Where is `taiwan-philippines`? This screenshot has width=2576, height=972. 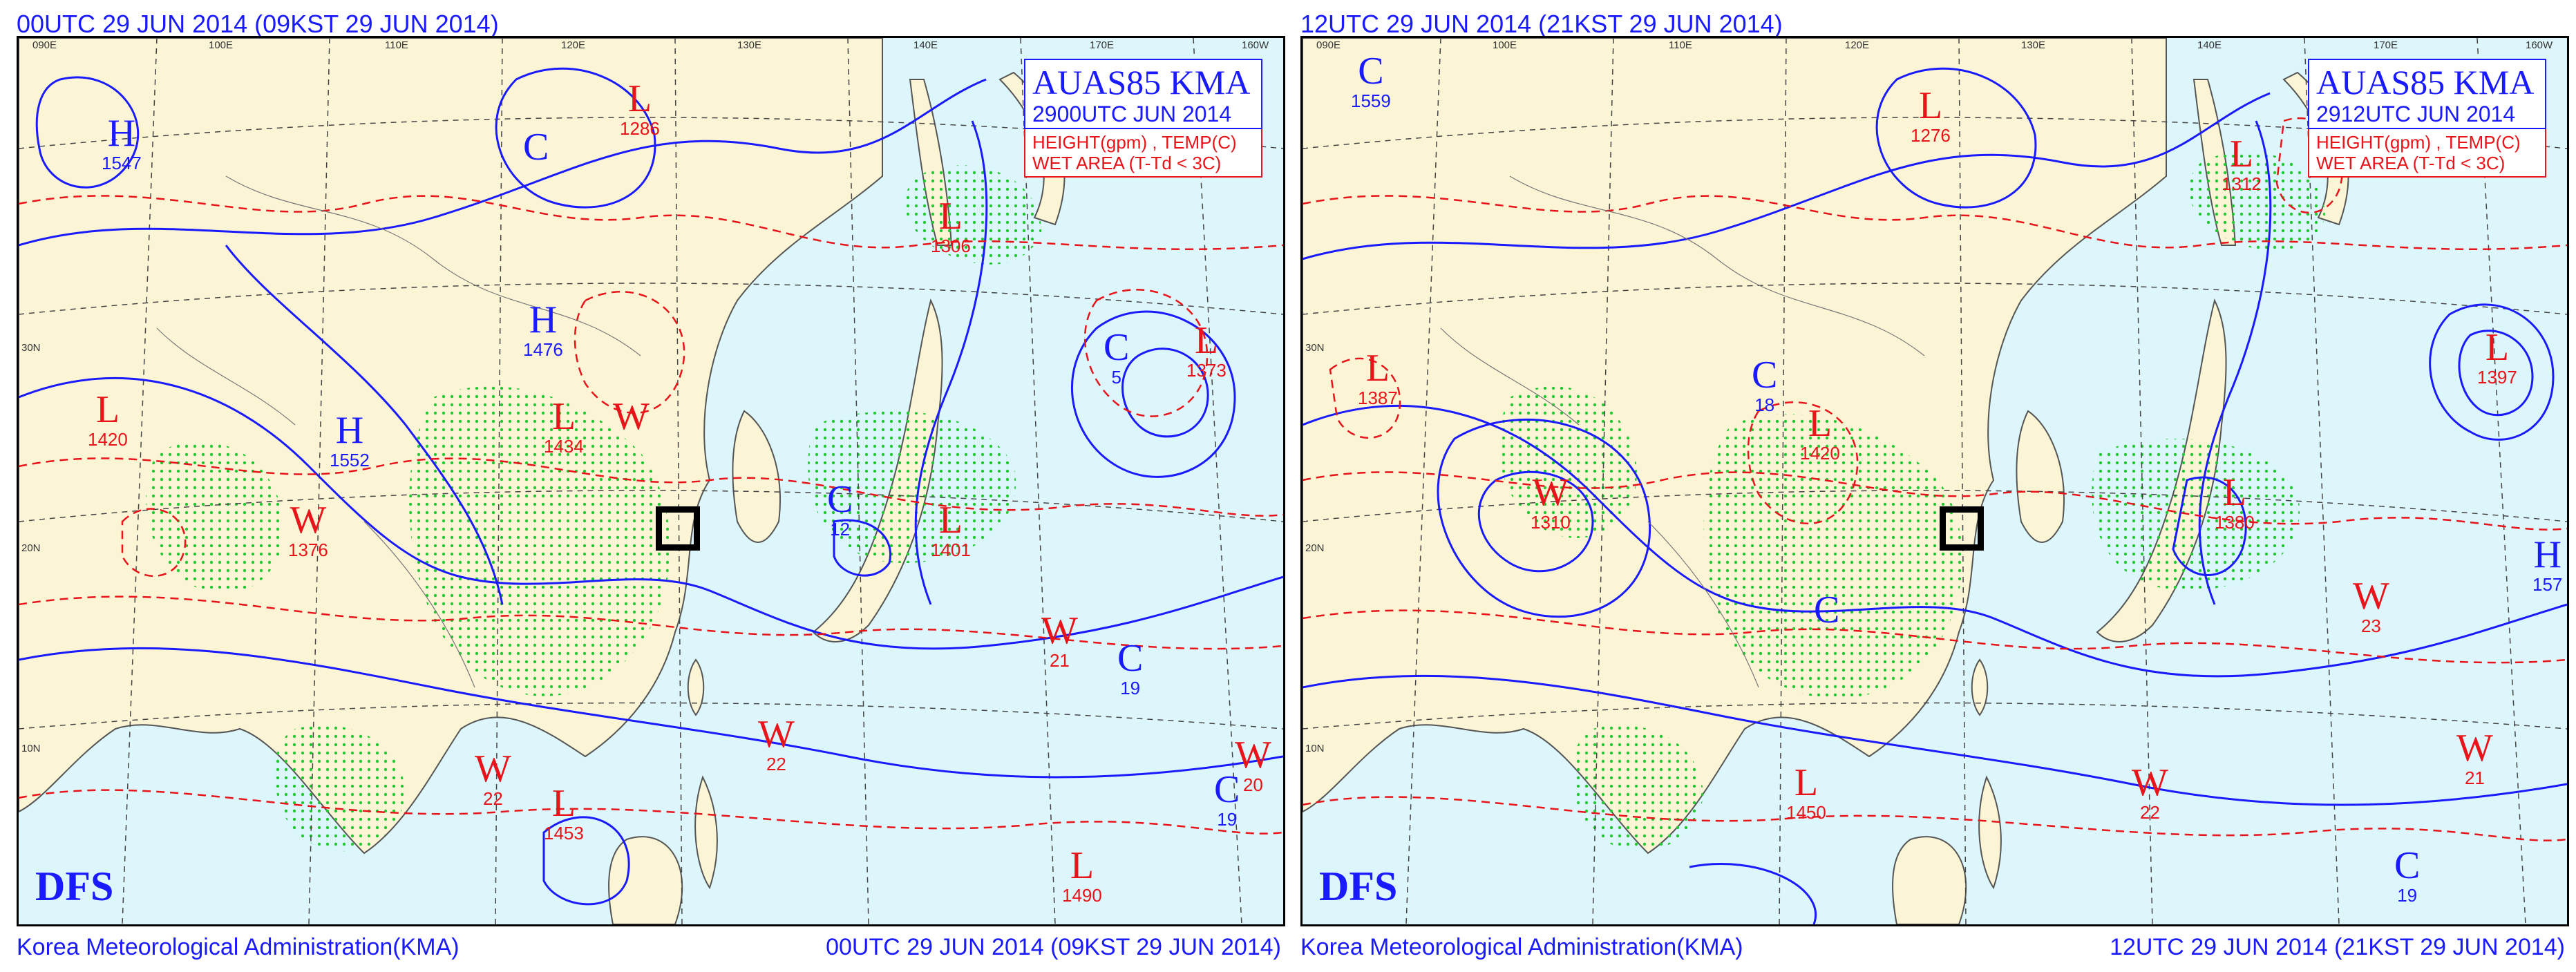
taiwan-philippines is located at coordinates (1986, 774).